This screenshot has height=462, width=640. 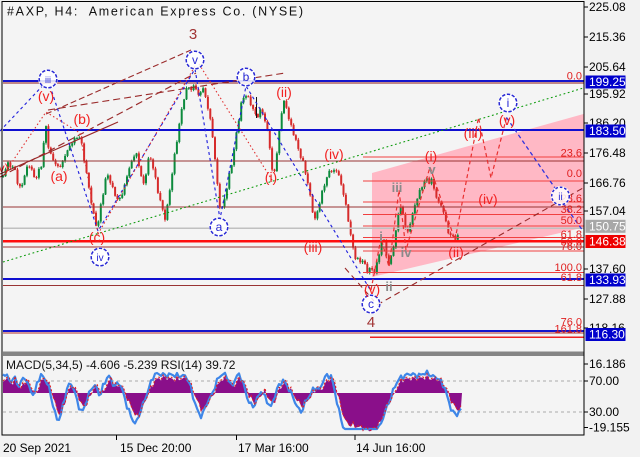 What do you see at coordinates (37, 448) in the screenshot?
I see `svg-text: 20 Sep 2021` at bounding box center [37, 448].